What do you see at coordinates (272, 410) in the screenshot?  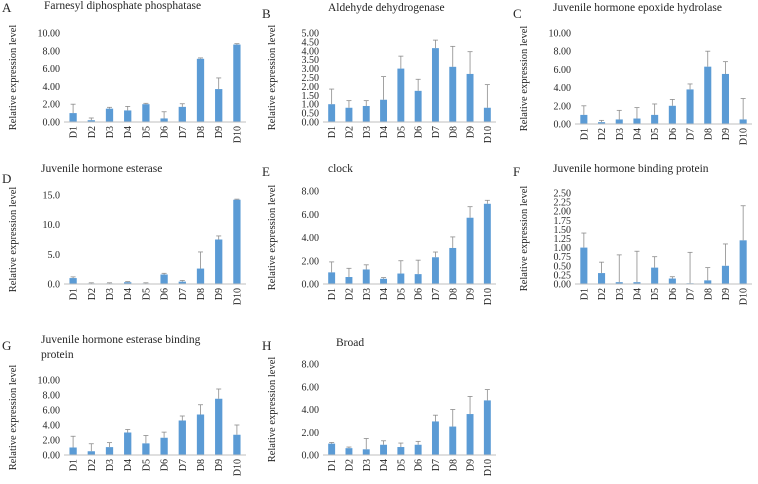 I see `panel-h-y-axis-label: Relative expression level` at bounding box center [272, 410].